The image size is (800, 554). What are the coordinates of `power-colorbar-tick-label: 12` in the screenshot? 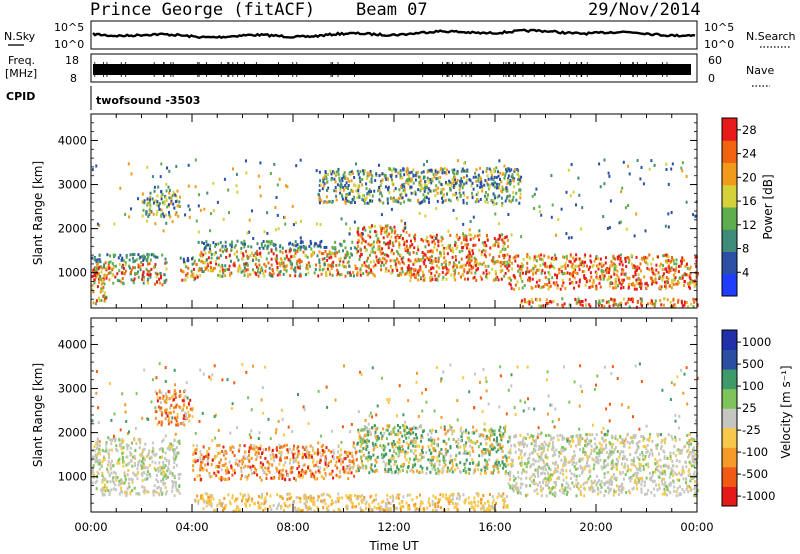 It's located at (749, 225).